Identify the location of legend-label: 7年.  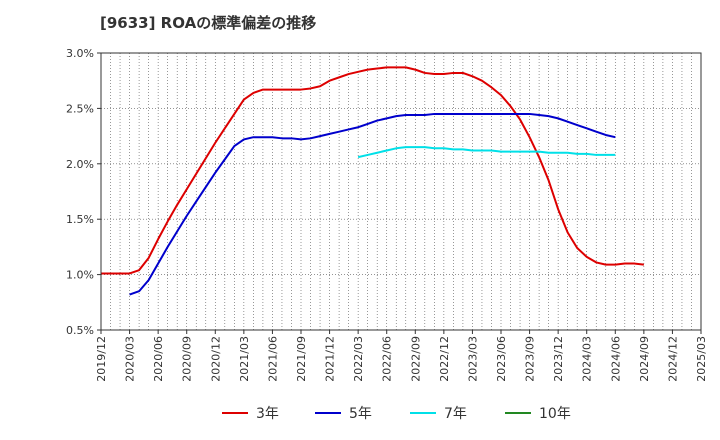
(455, 414).